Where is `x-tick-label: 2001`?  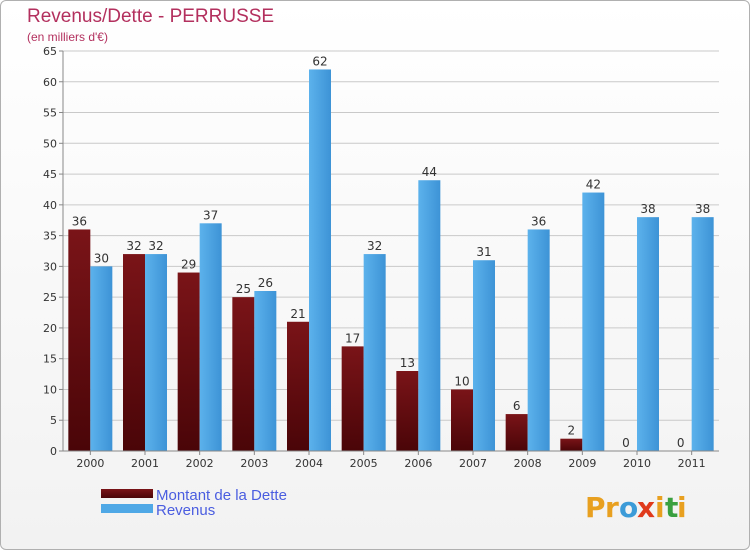 x-tick-label: 2001 is located at coordinates (145, 463).